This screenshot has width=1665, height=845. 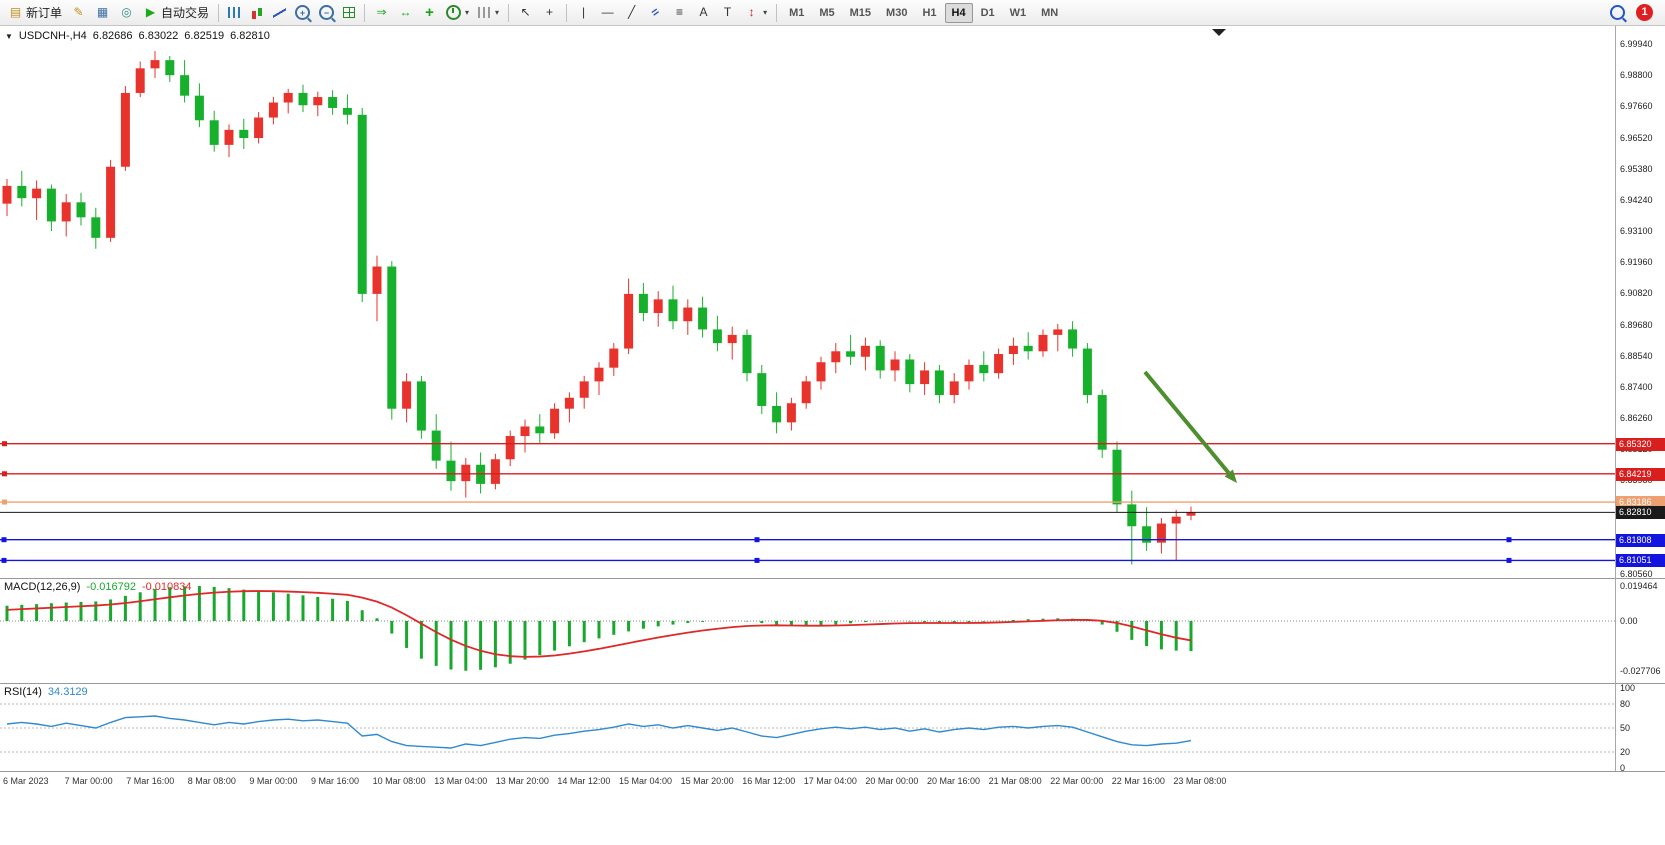 What do you see at coordinates (755, 13) in the screenshot?
I see `arrows-button: ↕ ▾` at bounding box center [755, 13].